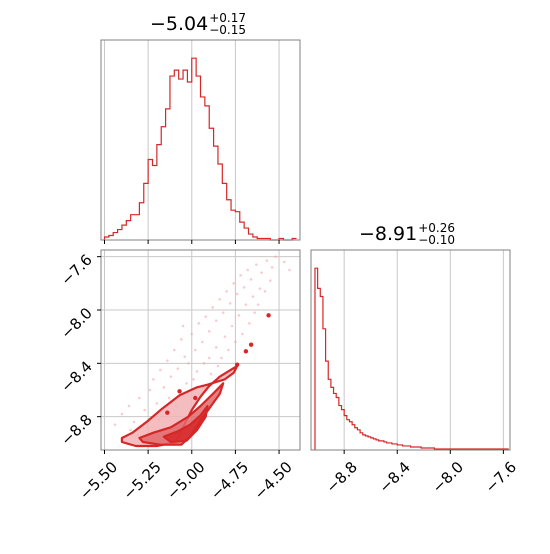 This screenshot has width=550, height=554. Describe the element at coordinates (501, 477) in the screenshot. I see `x-tick-label: −7.6` at that location.